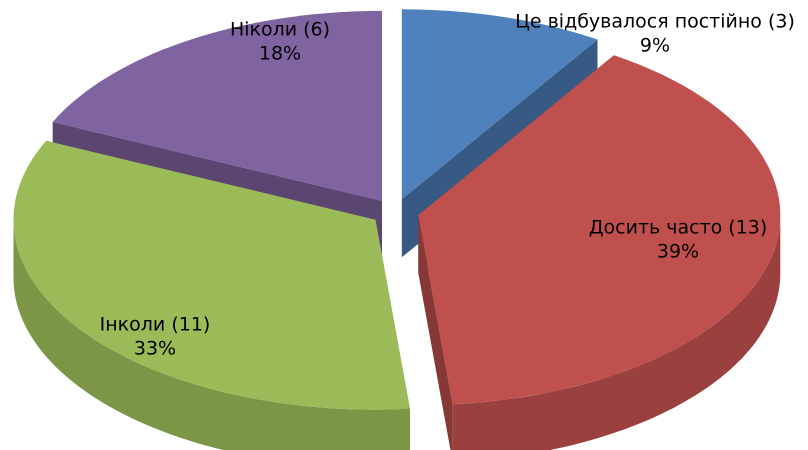 This screenshot has height=450, width=808. What do you see at coordinates (655, 22) in the screenshot?
I see `slice-label: Це відбувалося постійно (3)` at bounding box center [655, 22].